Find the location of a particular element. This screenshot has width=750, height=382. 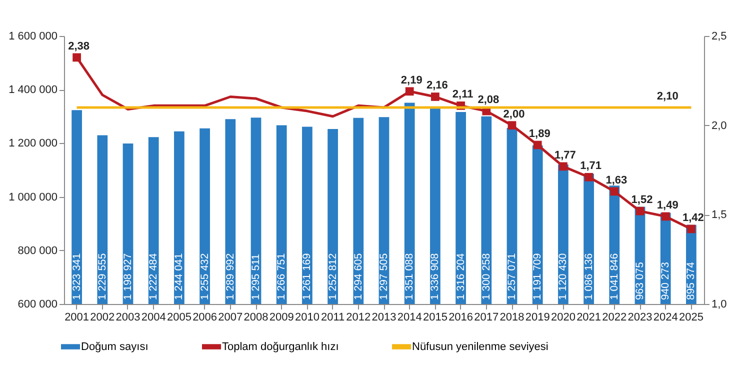

data-label: 1 222 484 is located at coordinates (154, 276).